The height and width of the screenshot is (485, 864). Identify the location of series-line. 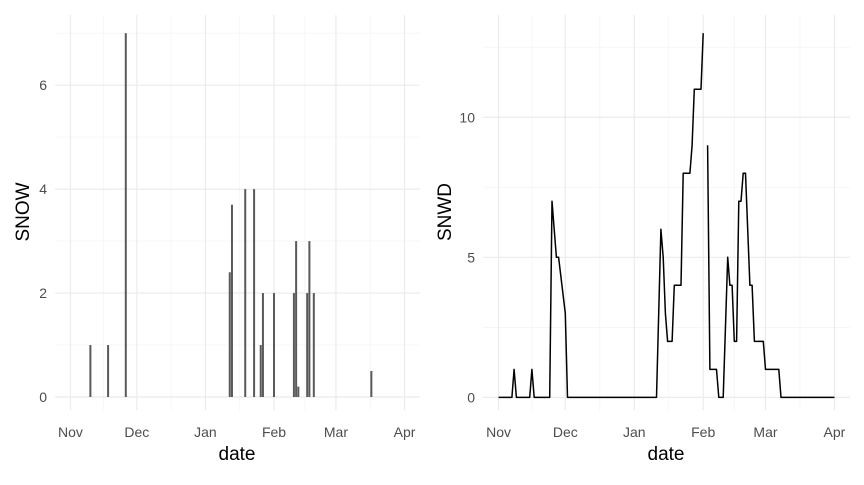
(771, 271).